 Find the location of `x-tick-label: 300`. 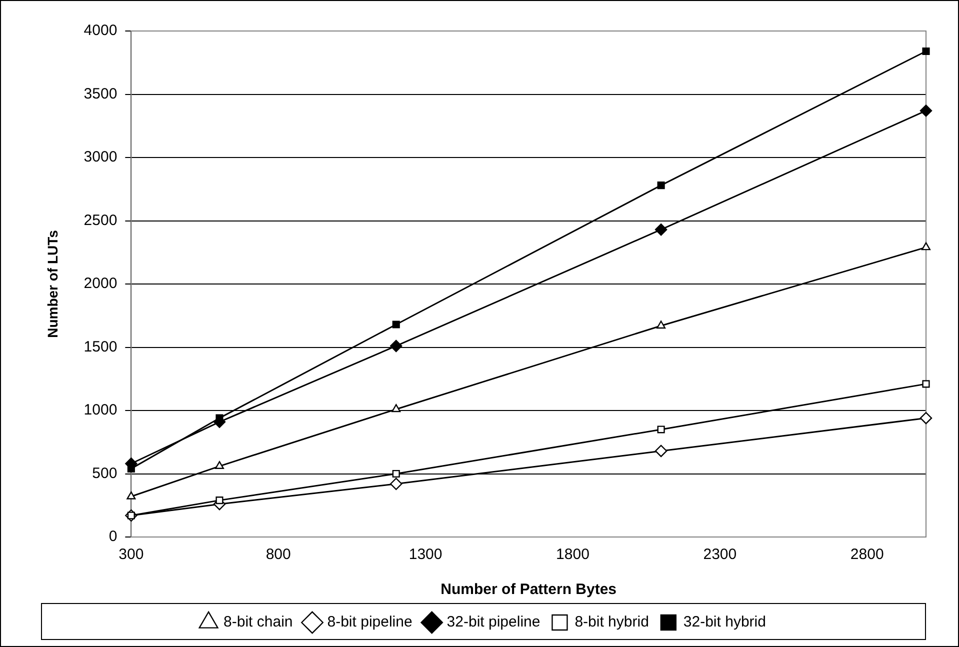

x-tick-label: 300 is located at coordinates (131, 555).